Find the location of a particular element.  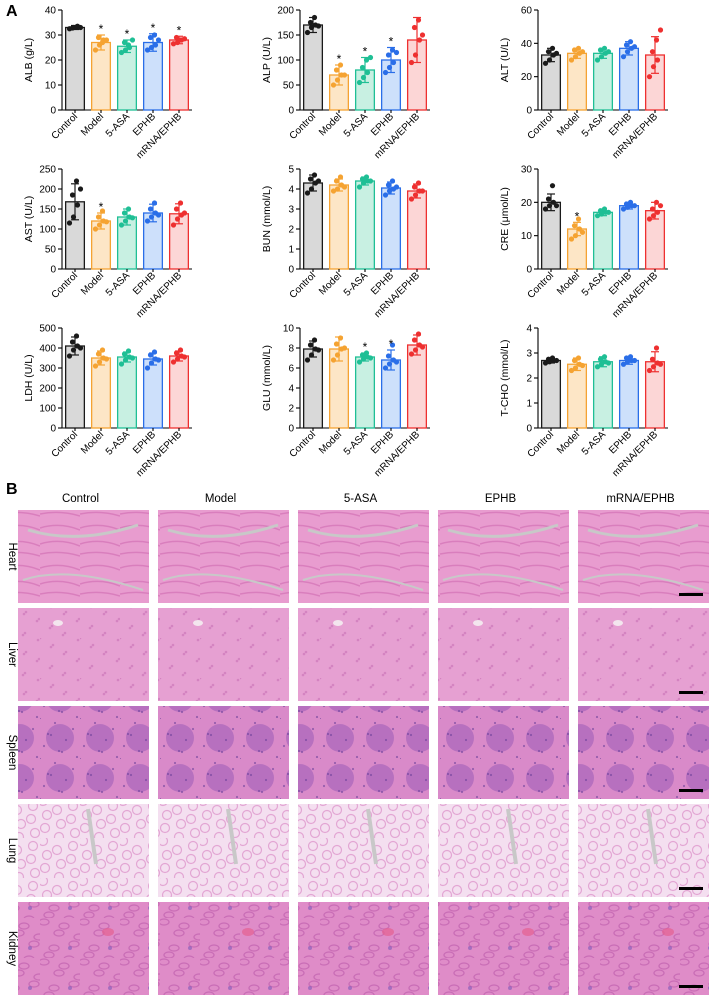

y-tick-label: 400 is located at coordinates (47, 349).